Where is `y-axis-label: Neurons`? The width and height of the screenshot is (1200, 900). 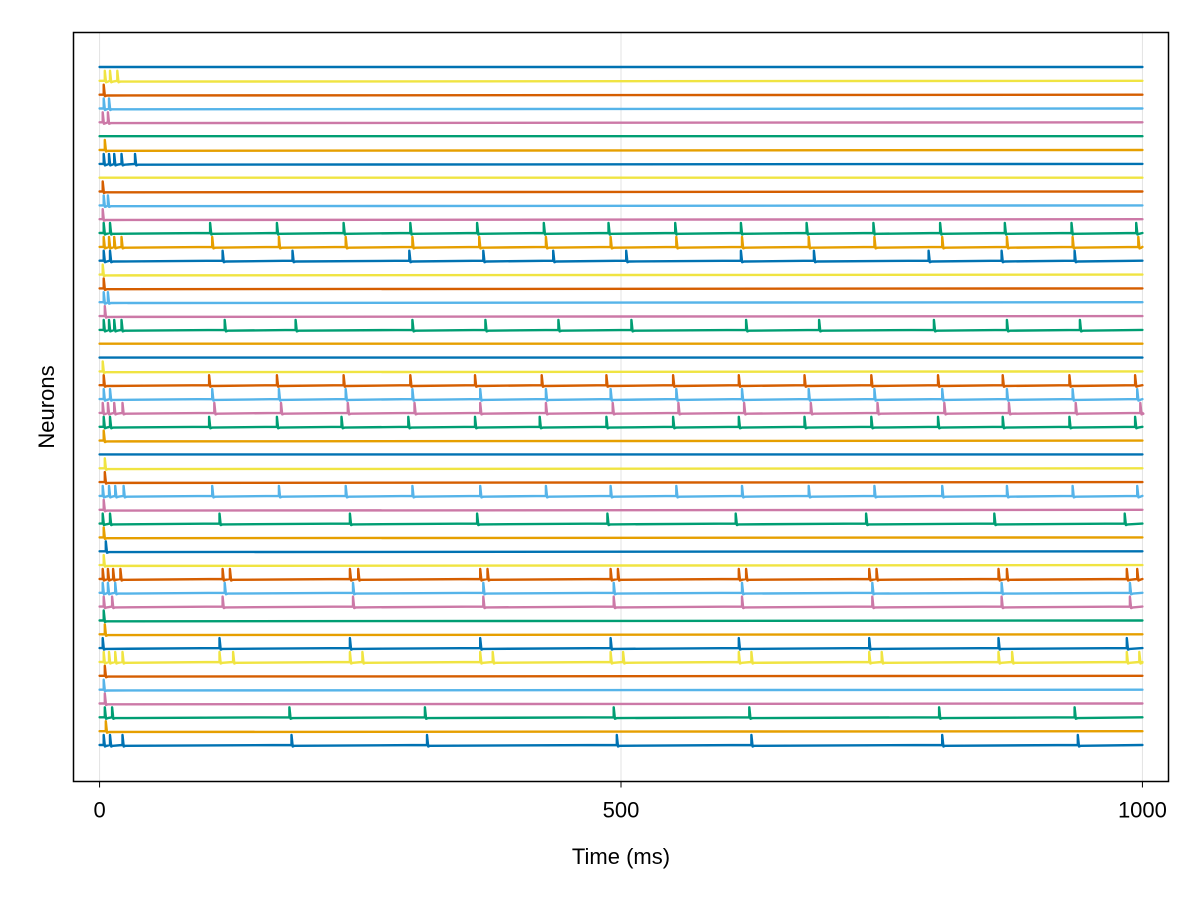 y-axis-label: Neurons is located at coordinates (46, 406).